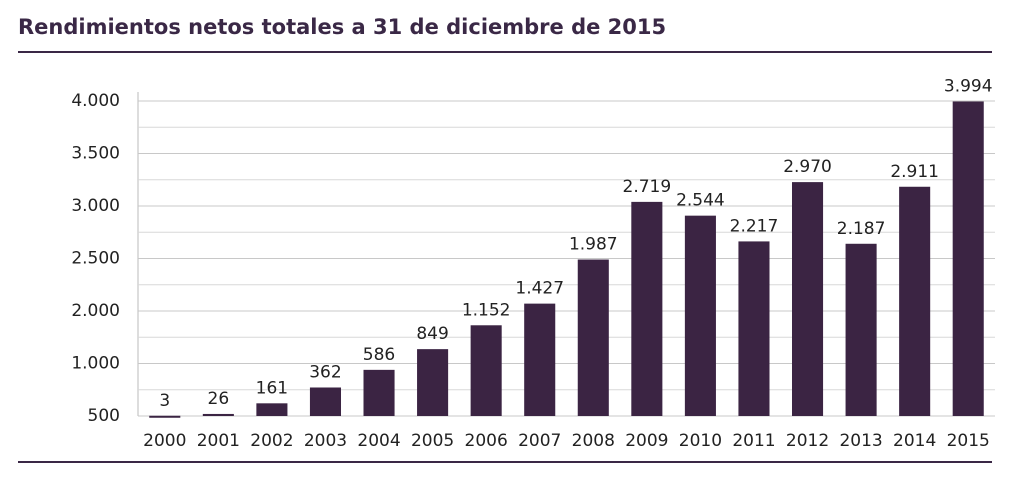 This screenshot has width=1024, height=485. What do you see at coordinates (807, 441) in the screenshot?
I see `x-tick-label: 2012` at bounding box center [807, 441].